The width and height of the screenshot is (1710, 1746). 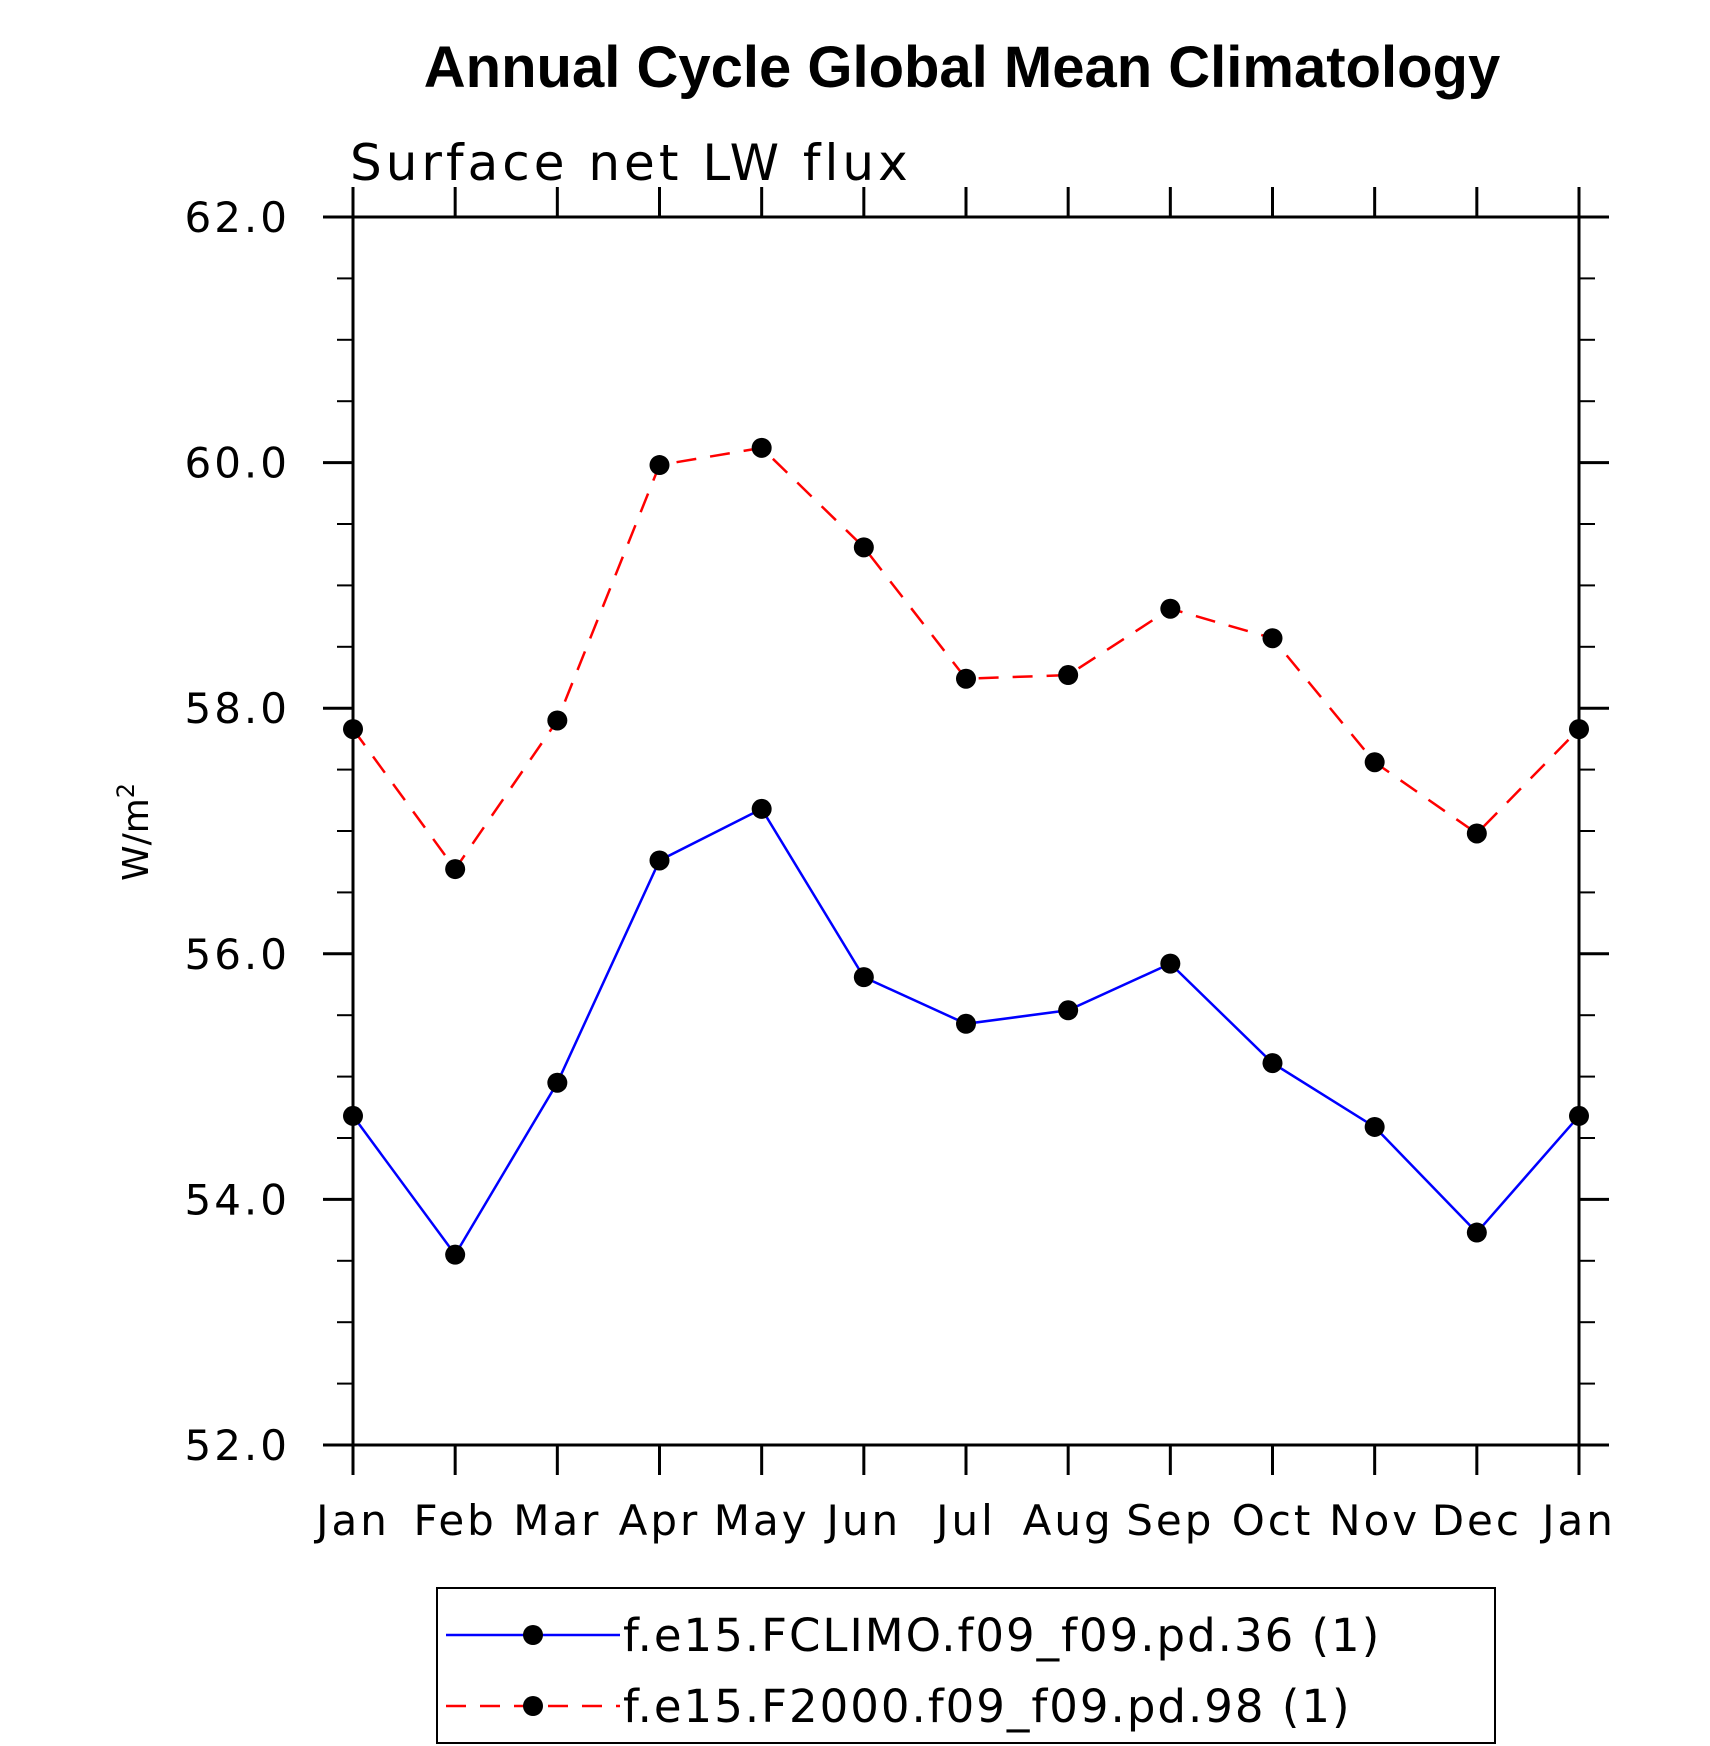 I want to click on y-tick-label: 54.0, so click(x=237, y=1199).